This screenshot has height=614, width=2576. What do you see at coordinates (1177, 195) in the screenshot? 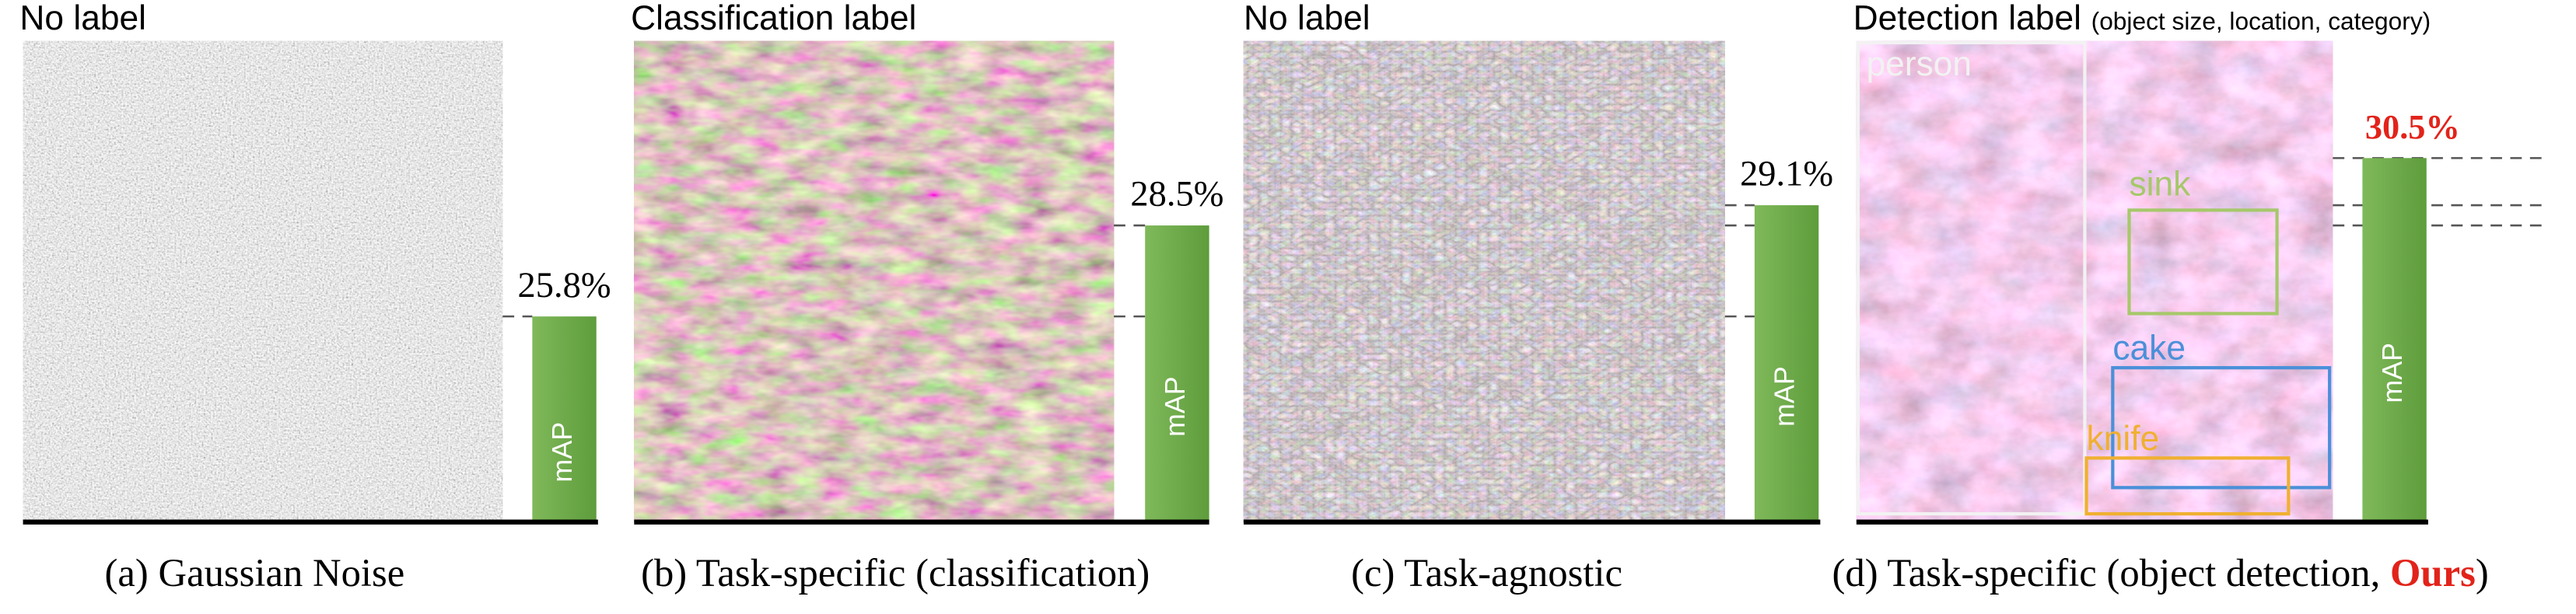
I see `value-label: 28.5%` at bounding box center [1177, 195].